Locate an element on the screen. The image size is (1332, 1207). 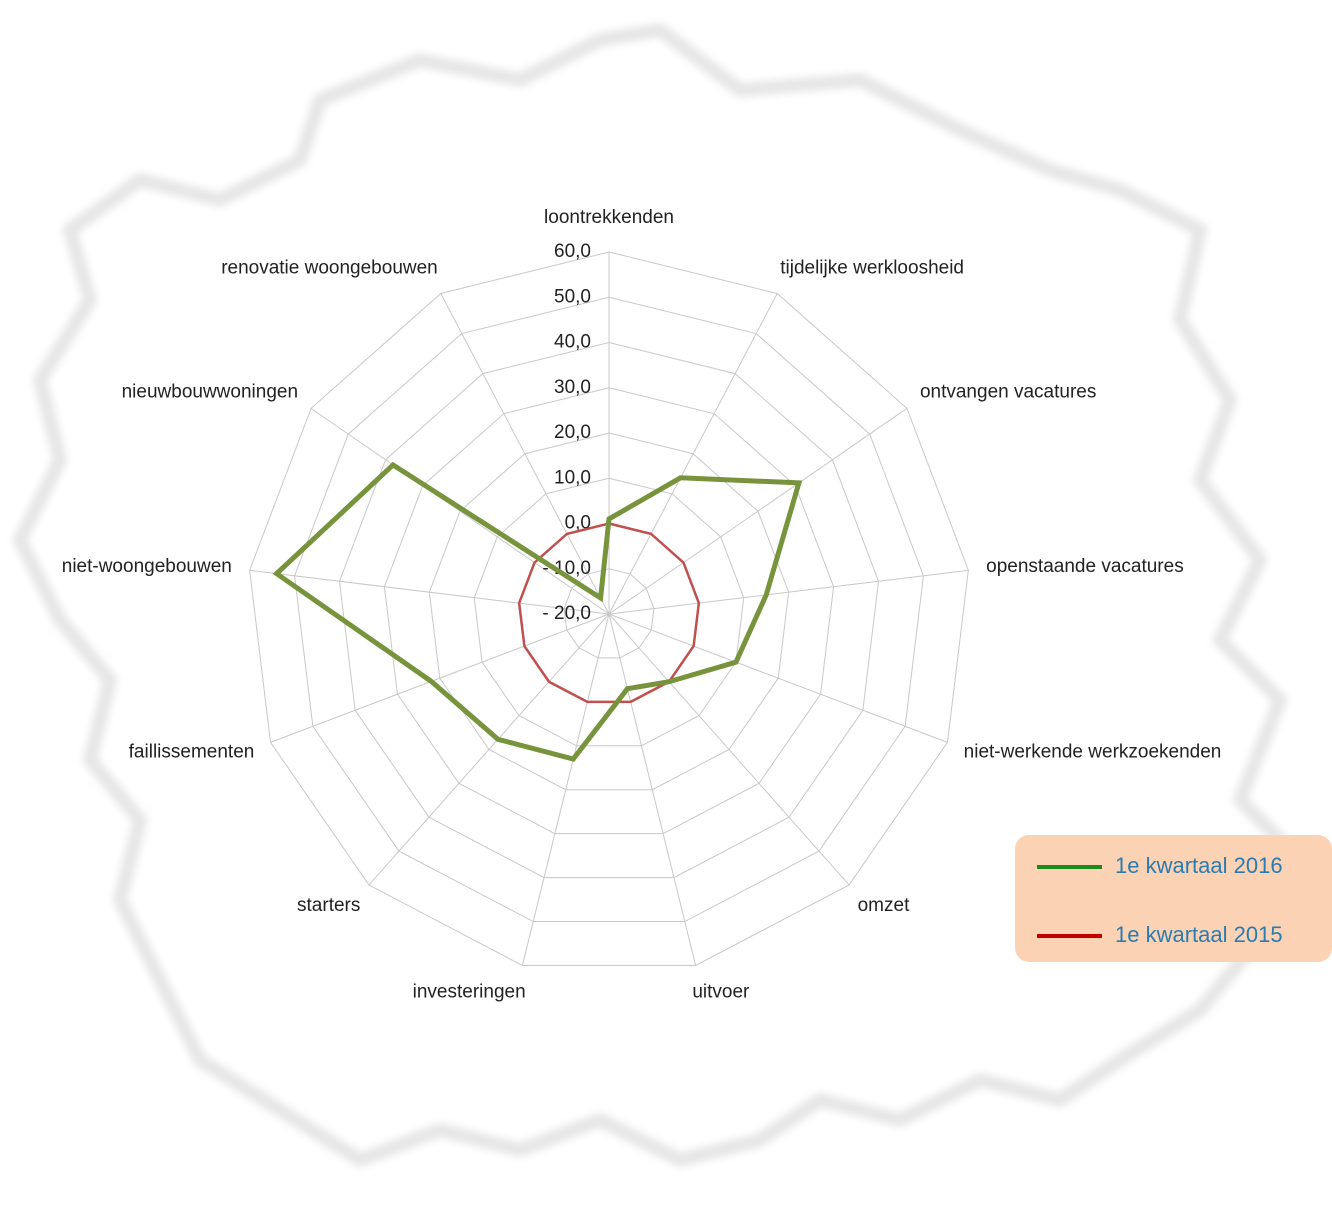
category-label: faillissementen is located at coordinates (192, 751).